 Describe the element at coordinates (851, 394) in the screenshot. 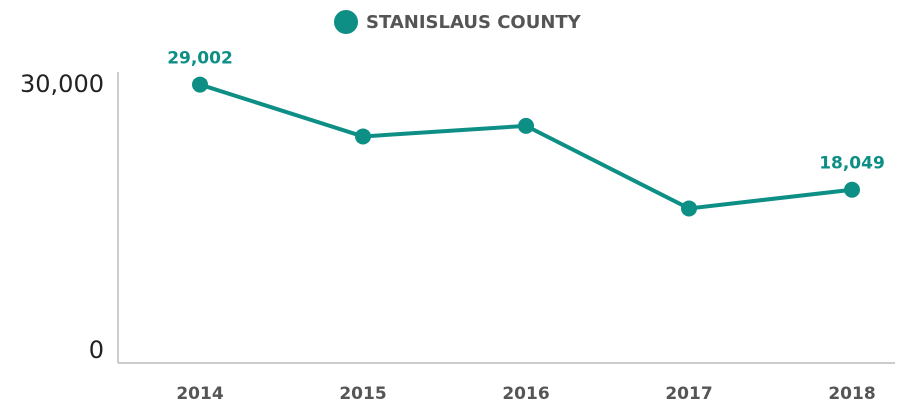

I see `x-tick-label: 2018` at that location.